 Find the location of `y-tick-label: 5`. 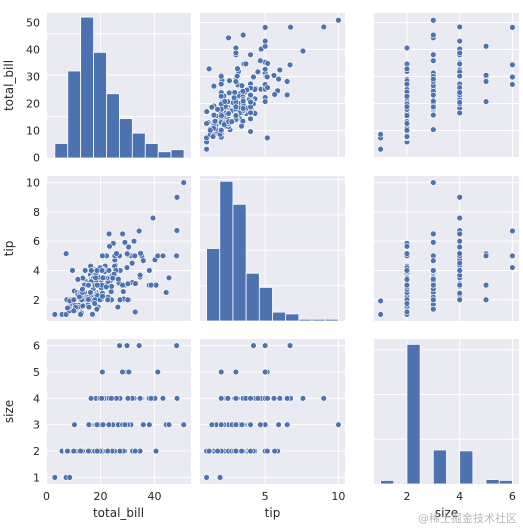

y-tick-label: 5 is located at coordinates (36, 372).